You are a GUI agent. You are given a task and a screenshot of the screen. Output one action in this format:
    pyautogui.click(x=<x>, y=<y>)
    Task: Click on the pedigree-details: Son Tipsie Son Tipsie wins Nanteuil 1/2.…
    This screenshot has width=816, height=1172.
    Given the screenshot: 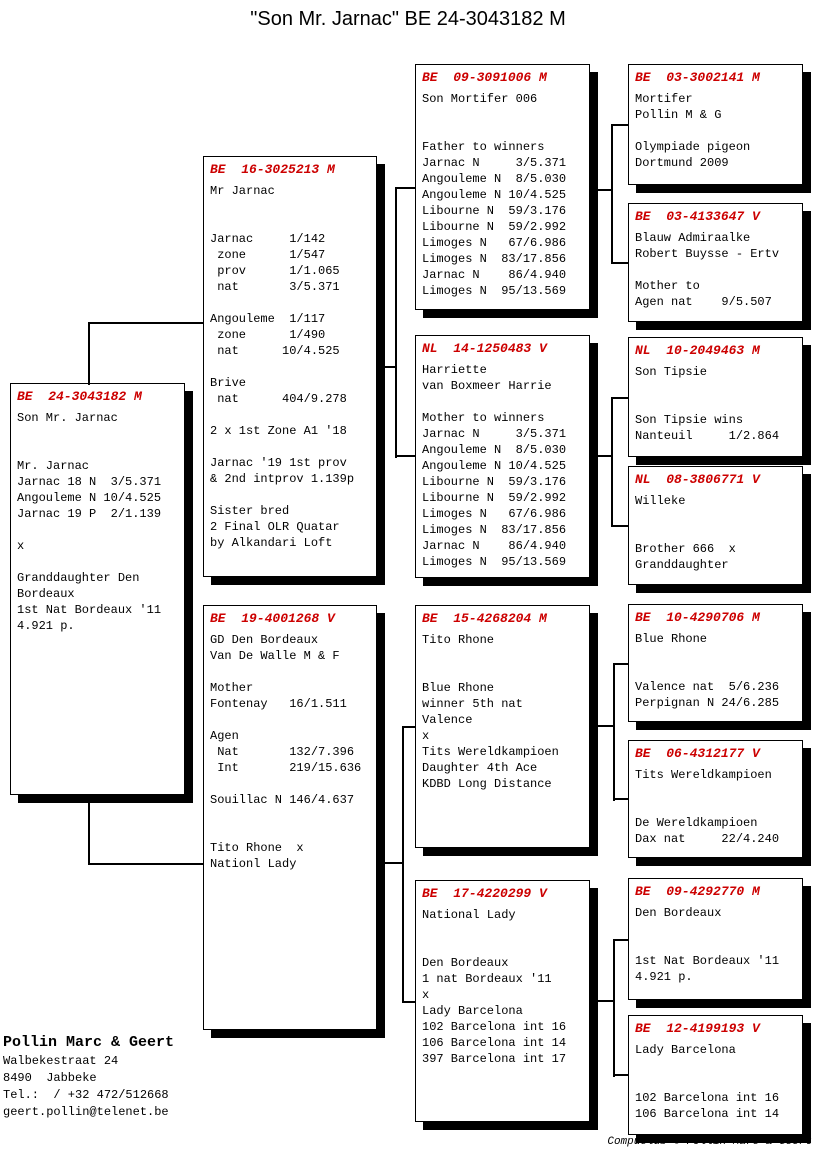 What is the action you would take?
    pyautogui.click(x=707, y=404)
    